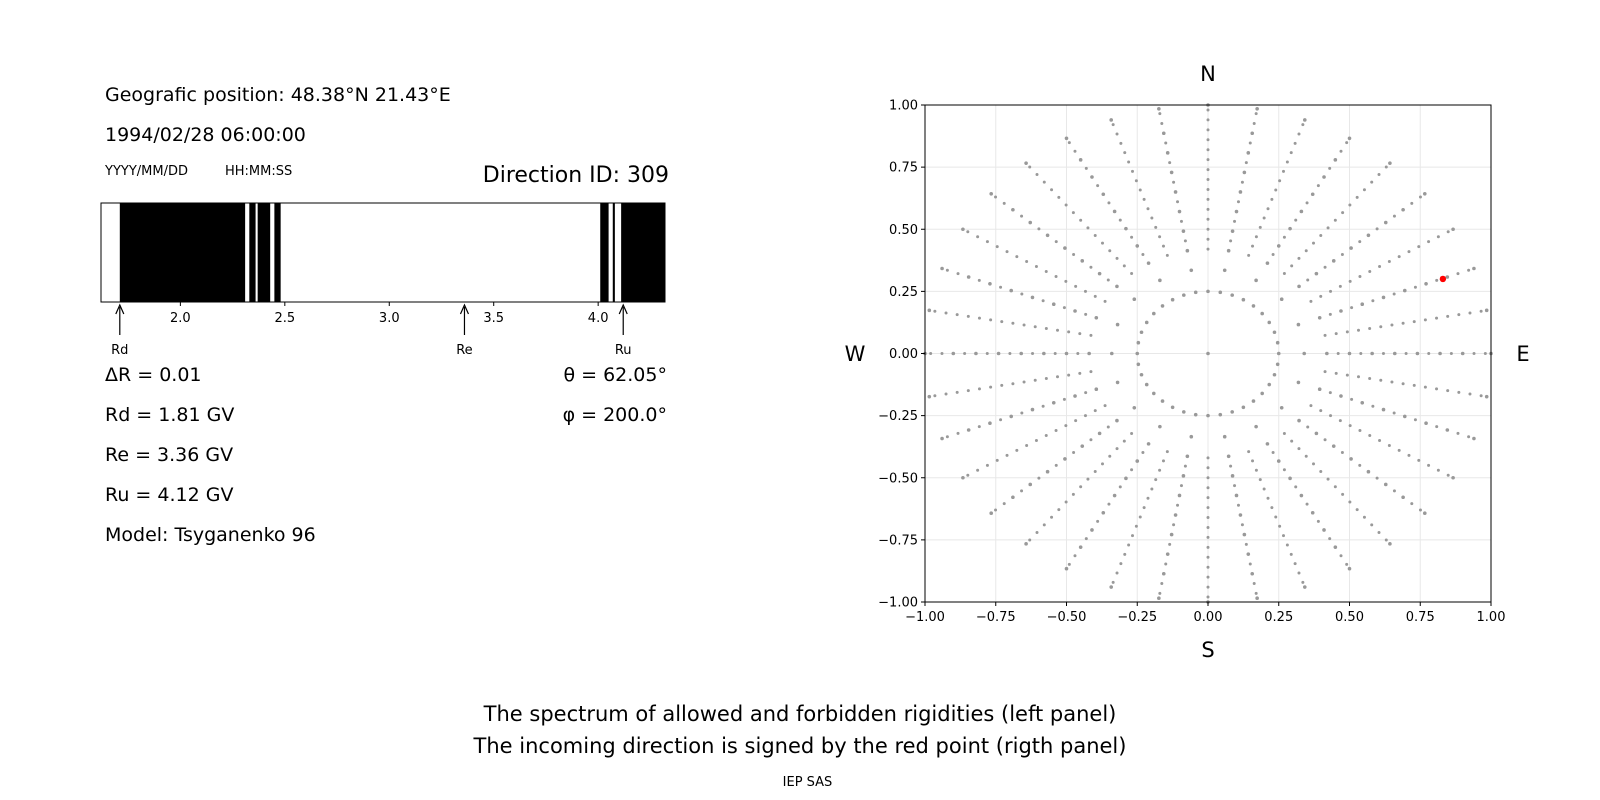  I want to click on re-value: Re = 3.36 GV, so click(169, 455).